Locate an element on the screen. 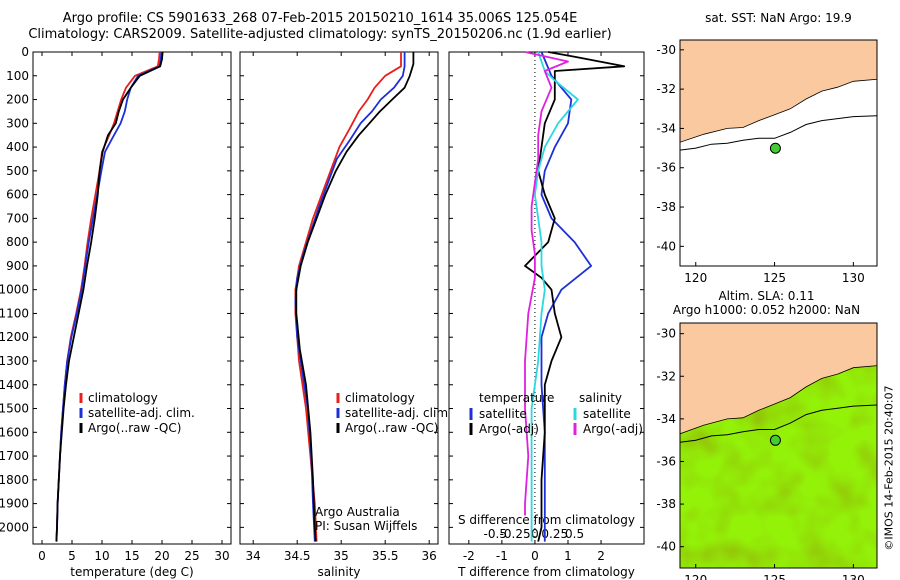 The width and height of the screenshot is (900, 580). difference-x-tick-label: 0 is located at coordinates (535, 556).